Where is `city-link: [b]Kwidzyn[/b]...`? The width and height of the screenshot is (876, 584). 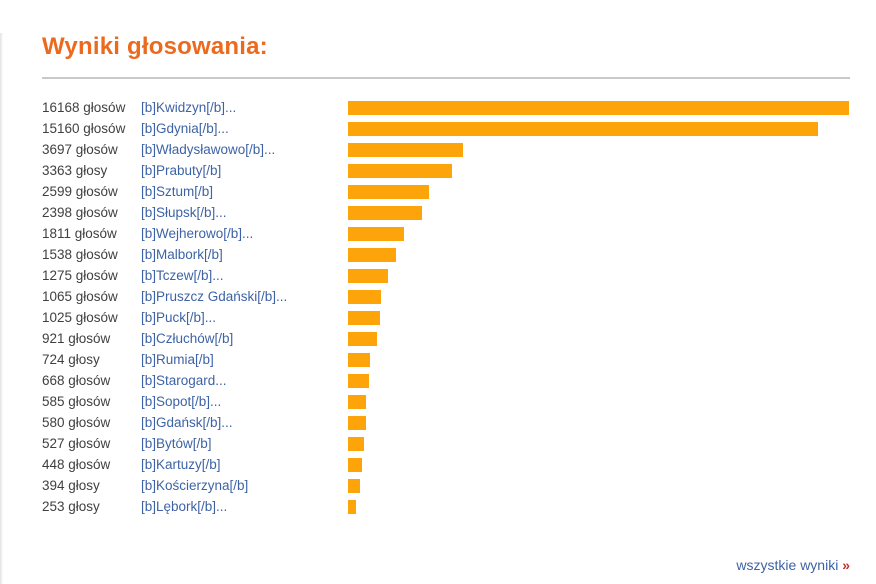 city-link: [b]Kwidzyn[/b]... is located at coordinates (189, 107).